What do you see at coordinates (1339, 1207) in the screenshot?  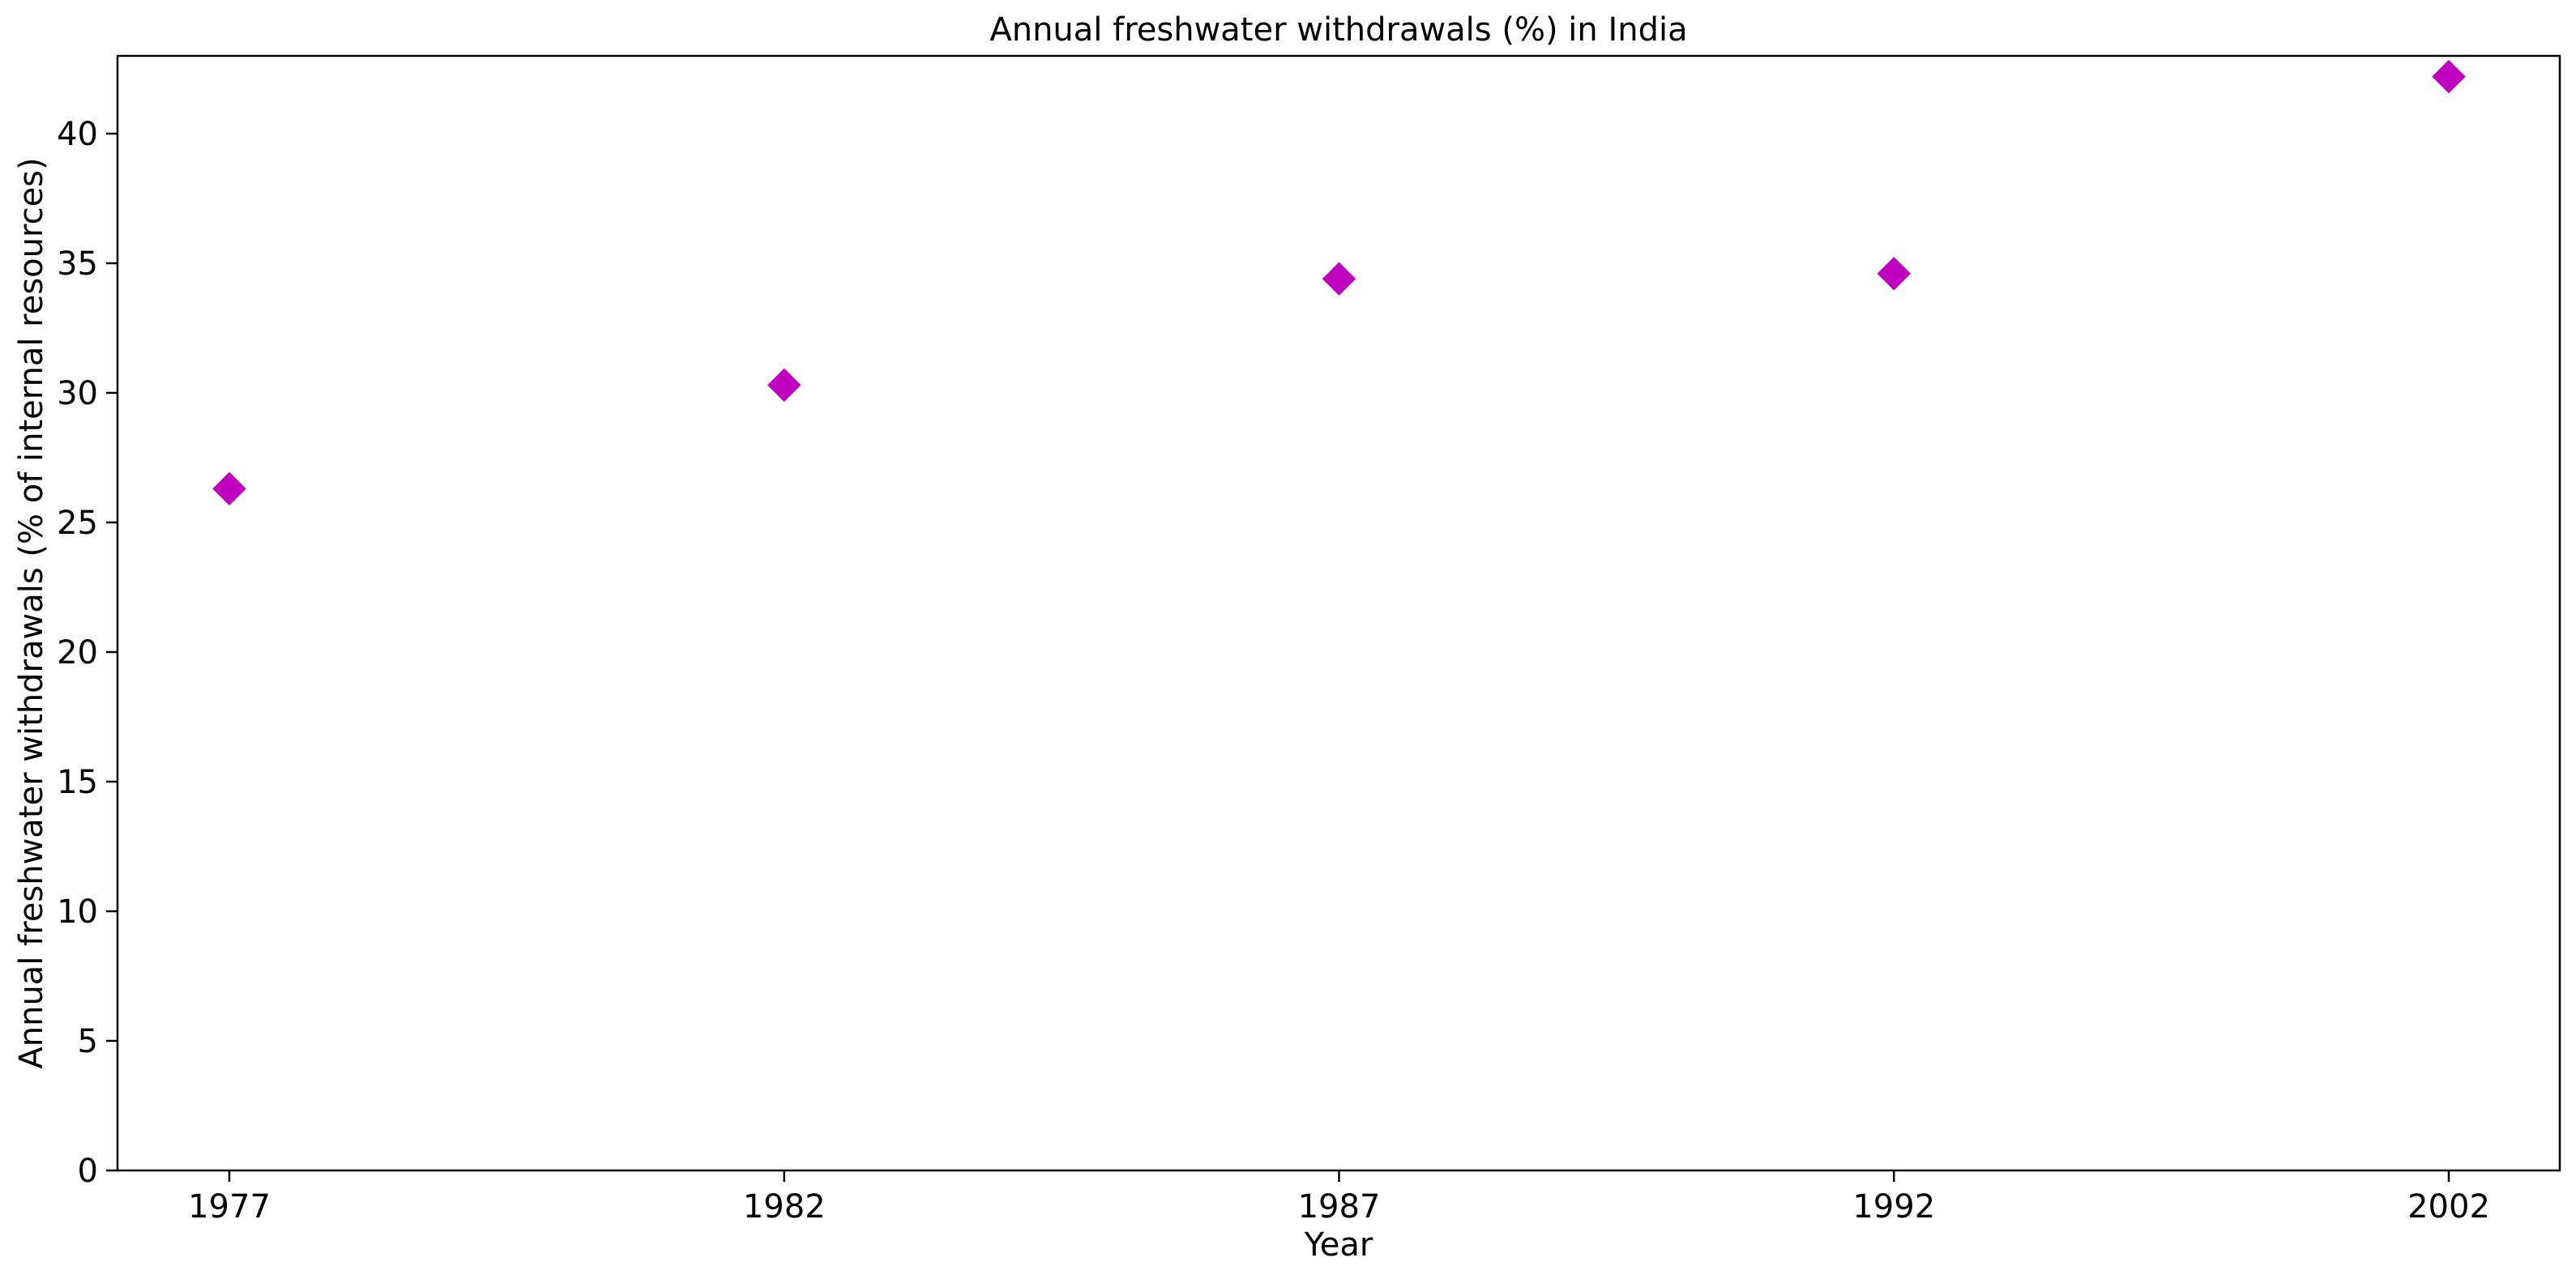 I see `x-tick-label: 1987` at bounding box center [1339, 1207].